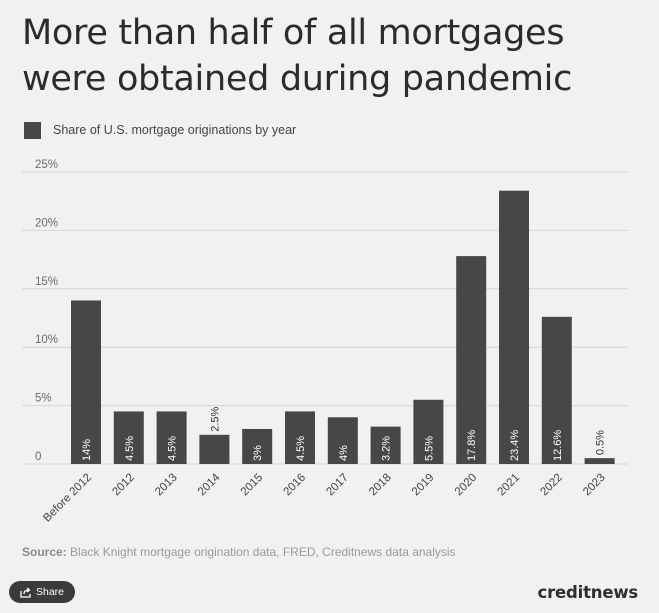 The width and height of the screenshot is (659, 613). Describe the element at coordinates (423, 485) in the screenshot. I see `x-tick-label: 2019` at that location.